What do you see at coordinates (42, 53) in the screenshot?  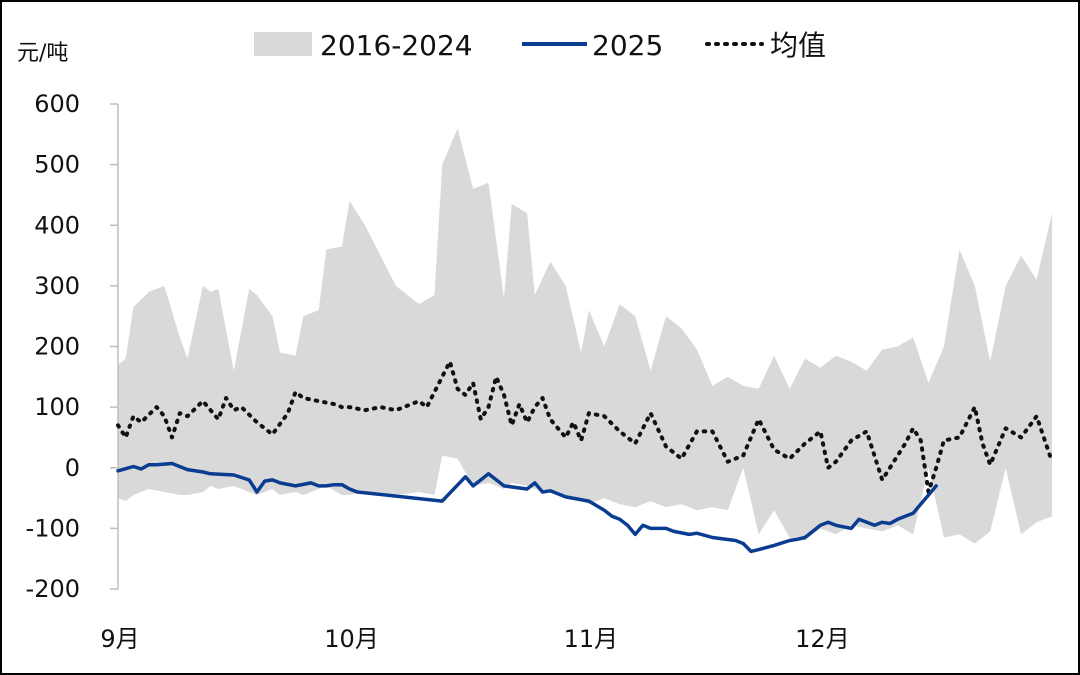 I see `y-axis-unit-label: 元/吨` at bounding box center [42, 53].